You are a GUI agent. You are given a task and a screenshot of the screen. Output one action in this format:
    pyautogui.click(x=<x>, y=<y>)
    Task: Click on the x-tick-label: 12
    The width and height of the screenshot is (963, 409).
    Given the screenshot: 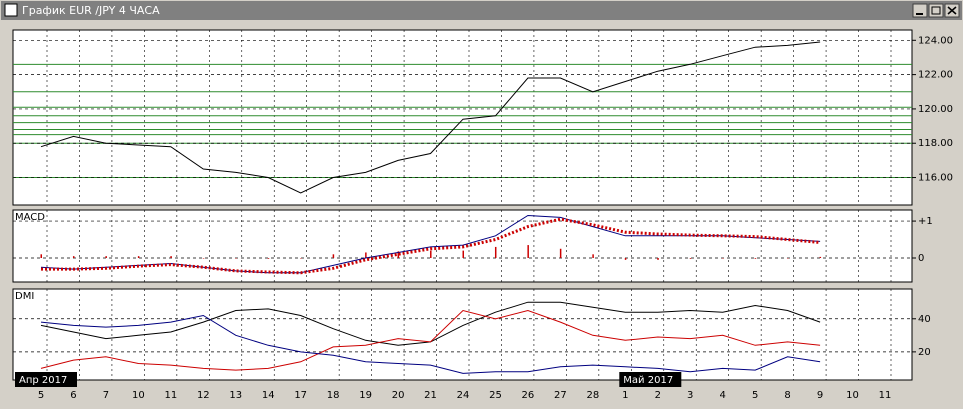 What is the action you would take?
    pyautogui.click(x=203, y=395)
    